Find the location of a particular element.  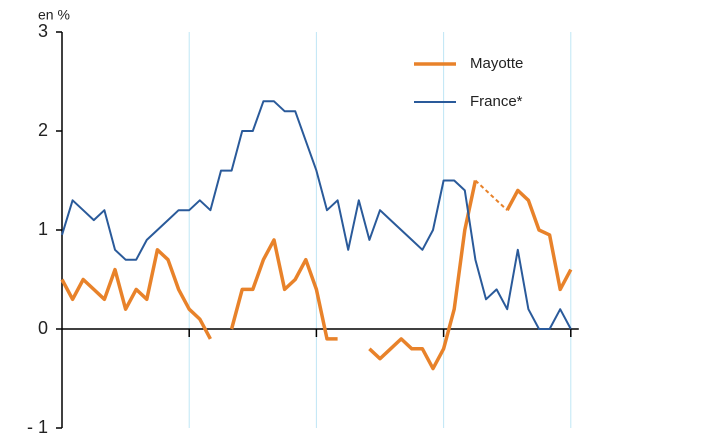

y-tick-label: 3 is located at coordinates (43, 31).